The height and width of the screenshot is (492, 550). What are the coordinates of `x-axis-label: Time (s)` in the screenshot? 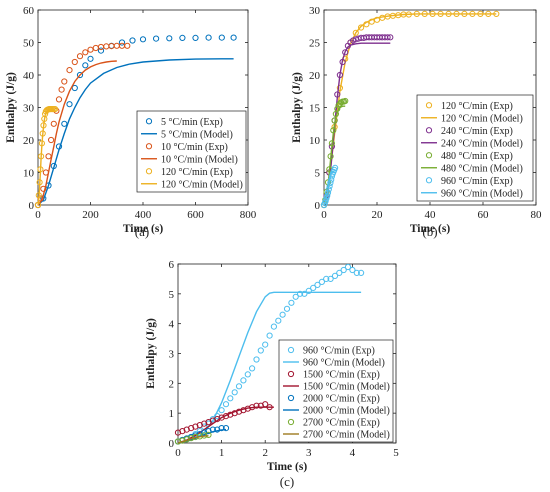 It's located at (143, 229).